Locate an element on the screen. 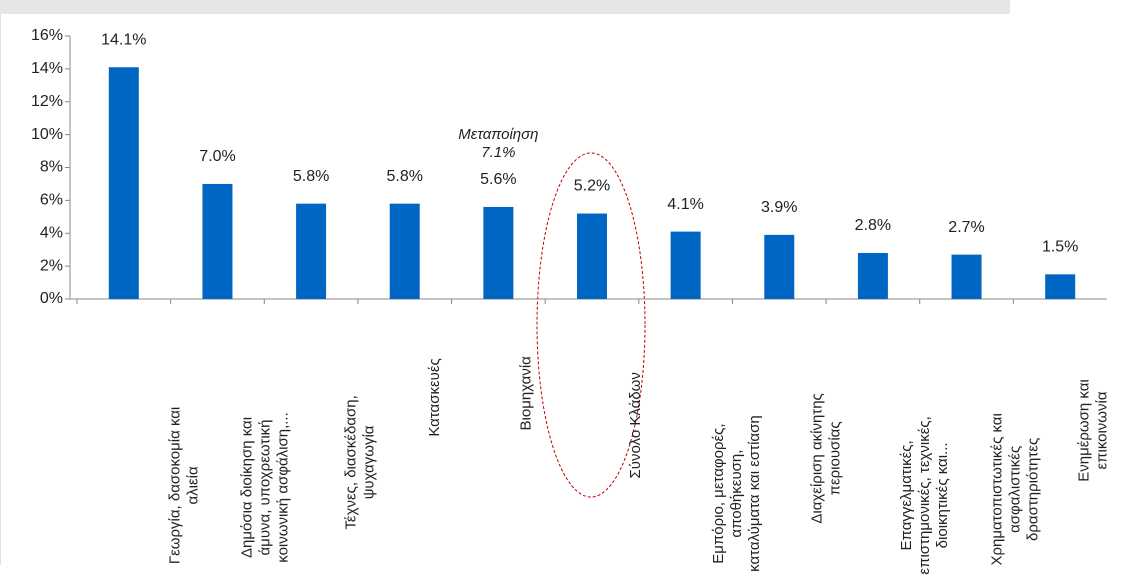 The width and height of the screenshot is (1129, 575). x-tick-label: Ενημέρωση και επικοινωνία is located at coordinates (1093, 430).